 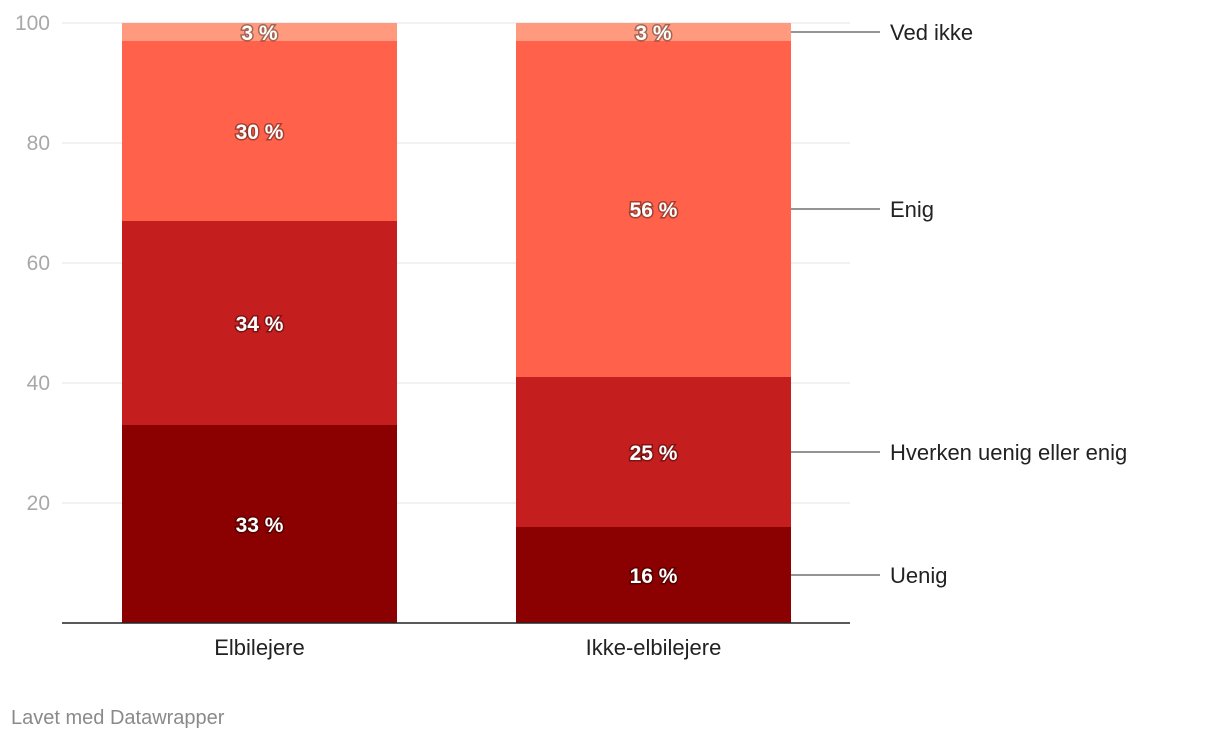 I want to click on legend-label-0: Uenig, so click(x=918, y=575).